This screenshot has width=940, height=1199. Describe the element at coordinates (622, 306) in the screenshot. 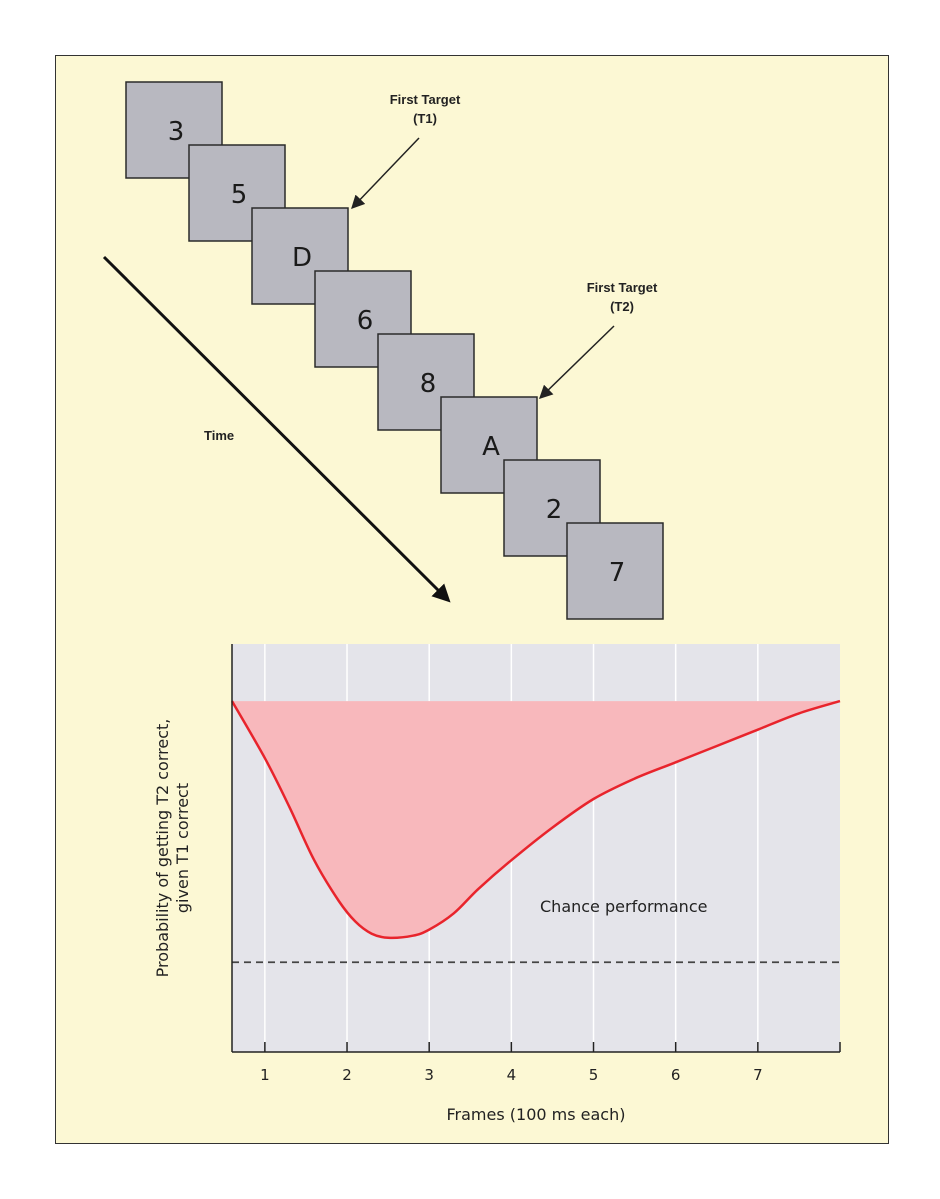

I see `t2-callout-sub: (T2)` at that location.